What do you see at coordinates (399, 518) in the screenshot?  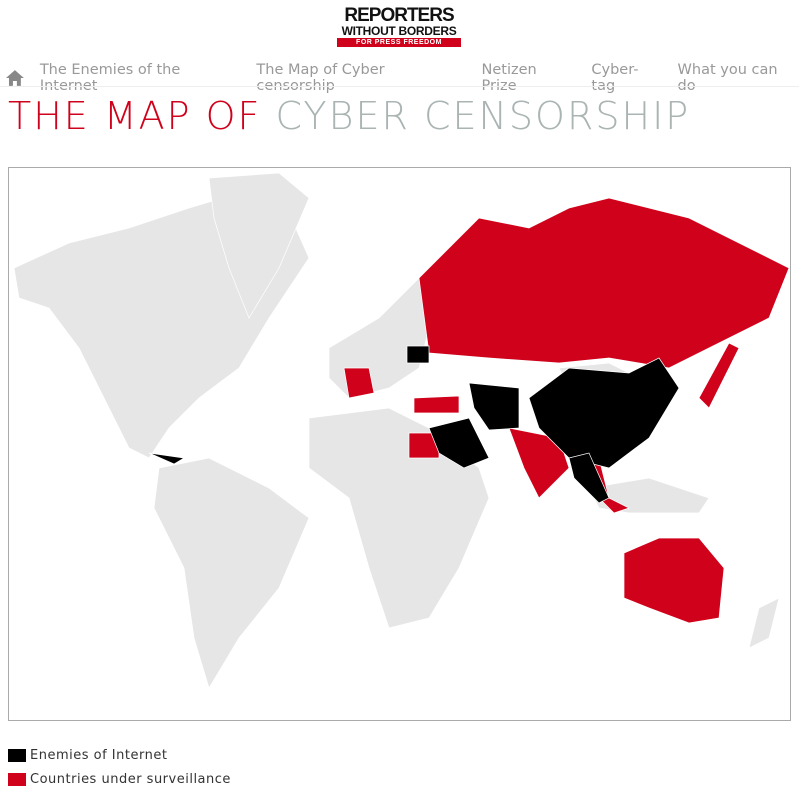 I see `africa` at bounding box center [399, 518].